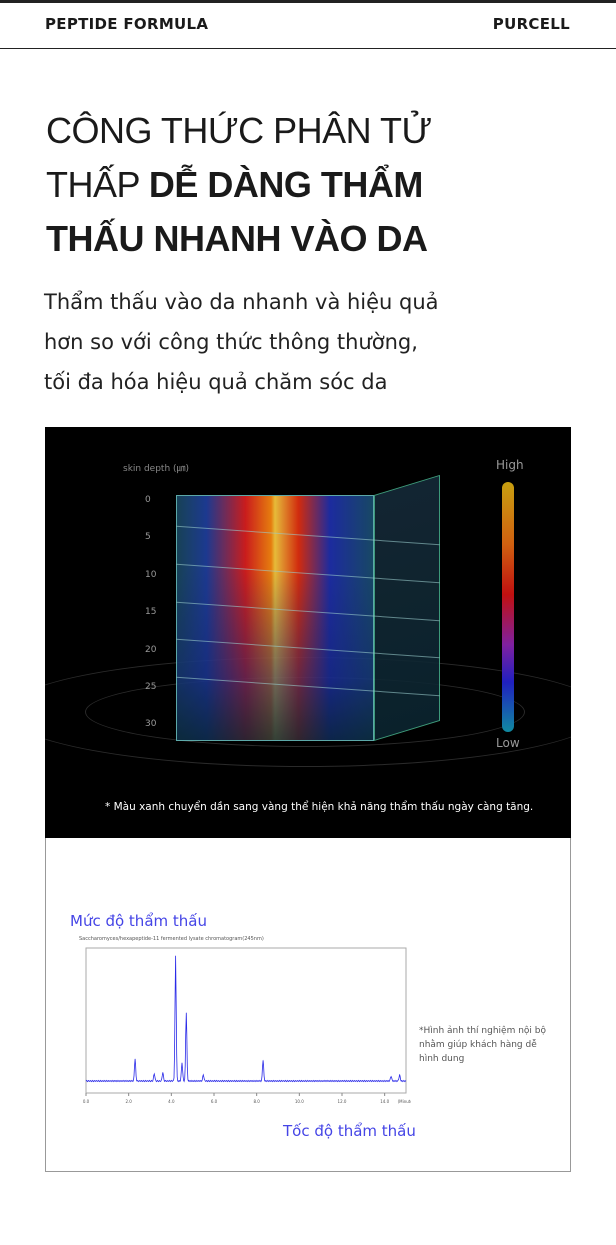 The image size is (616, 1245). What do you see at coordinates (510, 465) in the screenshot?
I see `scale-high-label: High` at bounding box center [510, 465].